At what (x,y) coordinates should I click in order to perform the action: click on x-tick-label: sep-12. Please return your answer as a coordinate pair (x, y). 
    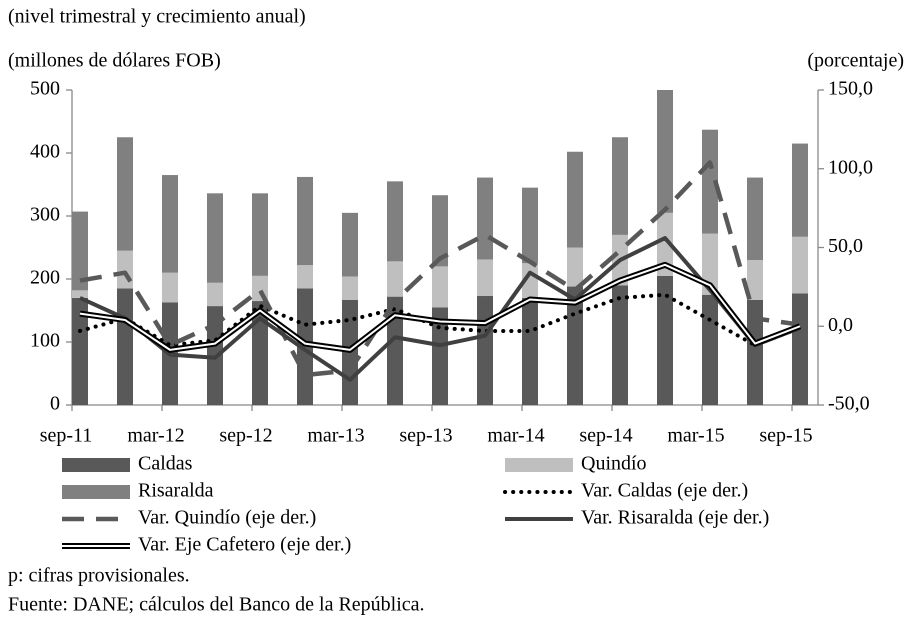
    Looking at the image, I should click on (245, 436).